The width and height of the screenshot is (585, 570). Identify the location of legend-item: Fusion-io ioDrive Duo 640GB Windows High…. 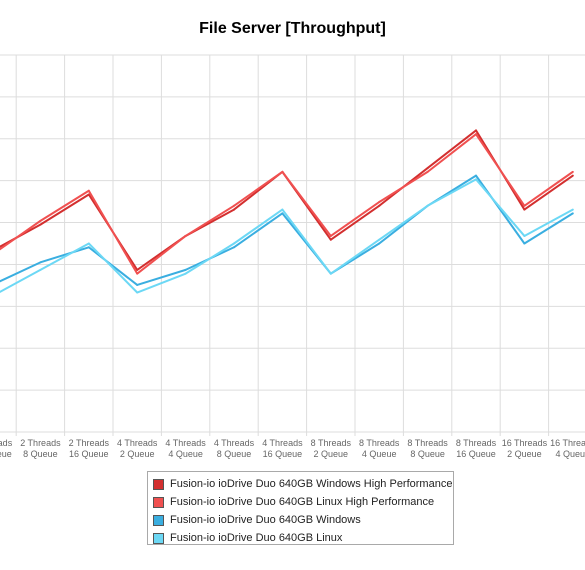
(303, 484).